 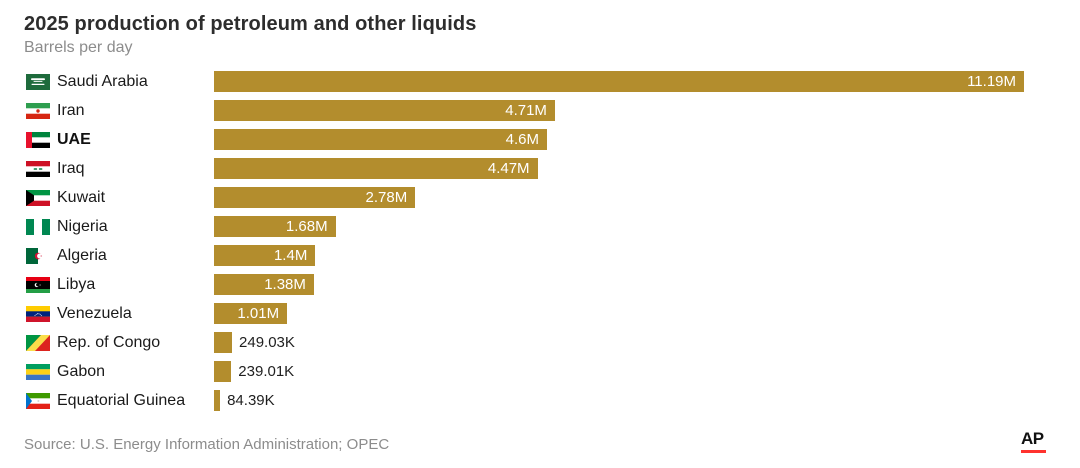 I want to click on chart-row: Rep. of Congo 249.03K, so click(x=524, y=342).